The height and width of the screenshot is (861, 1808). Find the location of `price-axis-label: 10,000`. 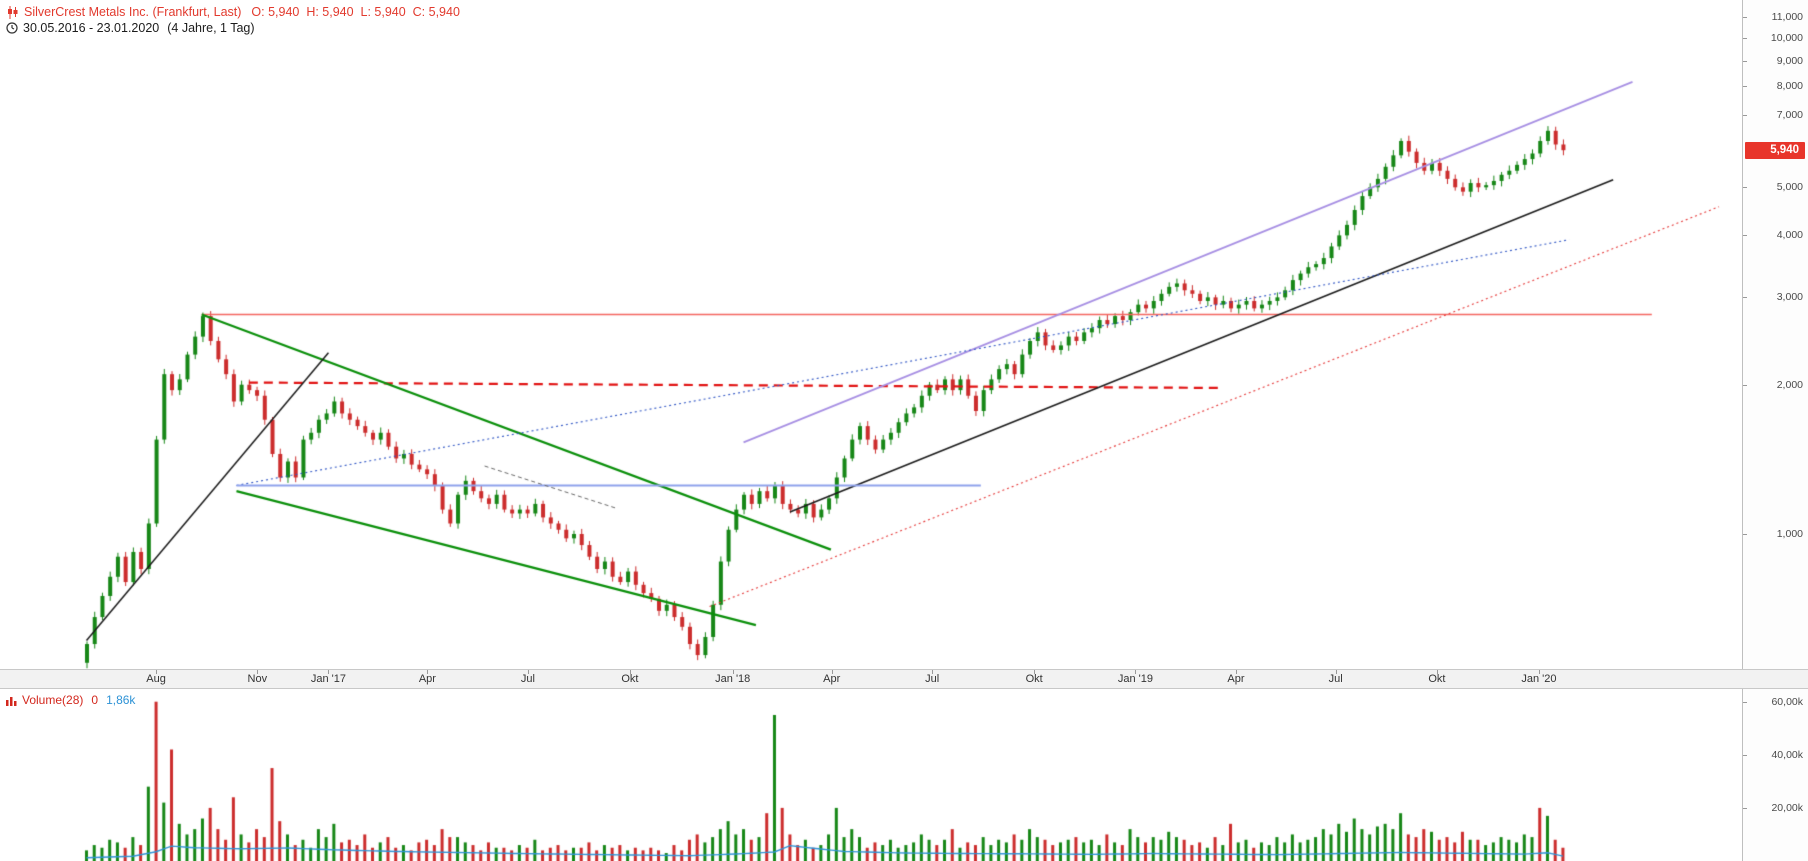

price-axis-label: 10,000 is located at coordinates (1786, 38).